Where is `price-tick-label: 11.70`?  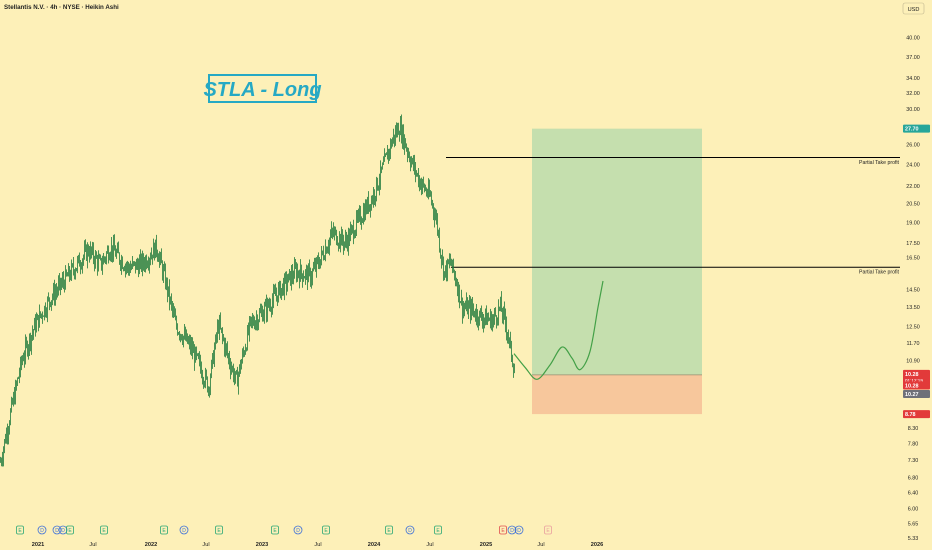
price-tick-label: 11.70 is located at coordinates (912, 344).